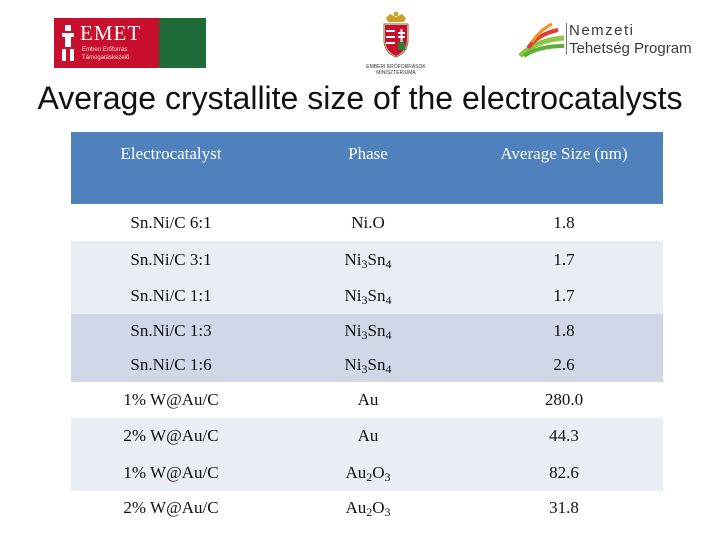  I want to click on table-row: Sn.Ni/C 1:1 Ni3Sn4 1.7, so click(367, 296).